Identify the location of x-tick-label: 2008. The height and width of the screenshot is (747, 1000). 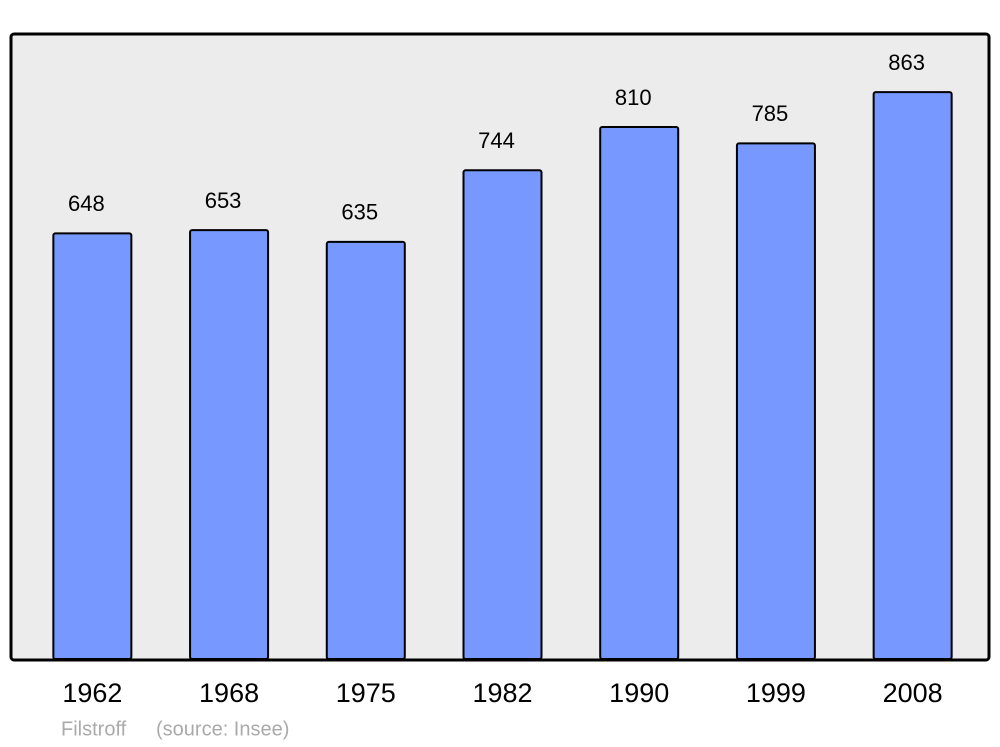
(913, 693).